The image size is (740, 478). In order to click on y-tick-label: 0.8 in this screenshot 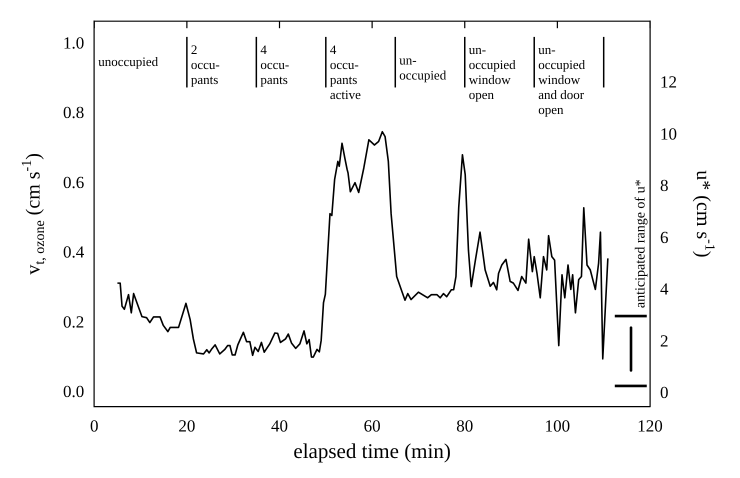, I will do `click(73, 112)`.